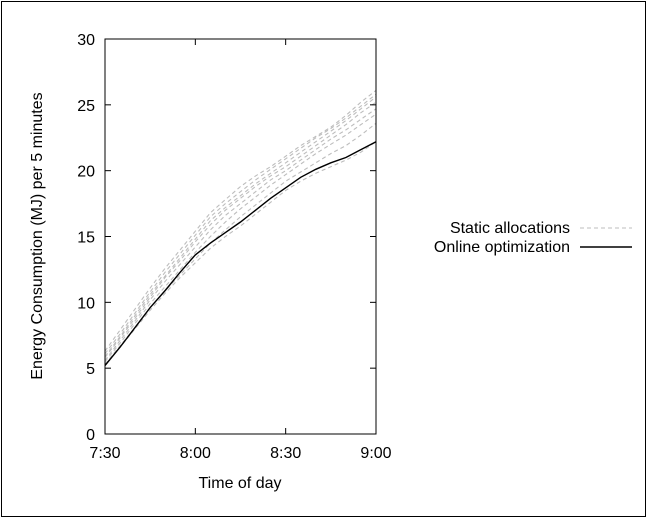  Describe the element at coordinates (375, 453) in the screenshot. I see `x-tick-label: 9:00` at that location.